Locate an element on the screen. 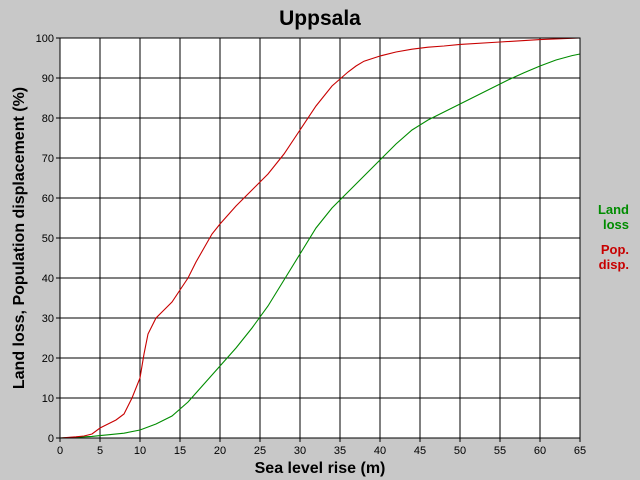 The height and width of the screenshot is (480, 640). legend-entry: Land is located at coordinates (613, 209).